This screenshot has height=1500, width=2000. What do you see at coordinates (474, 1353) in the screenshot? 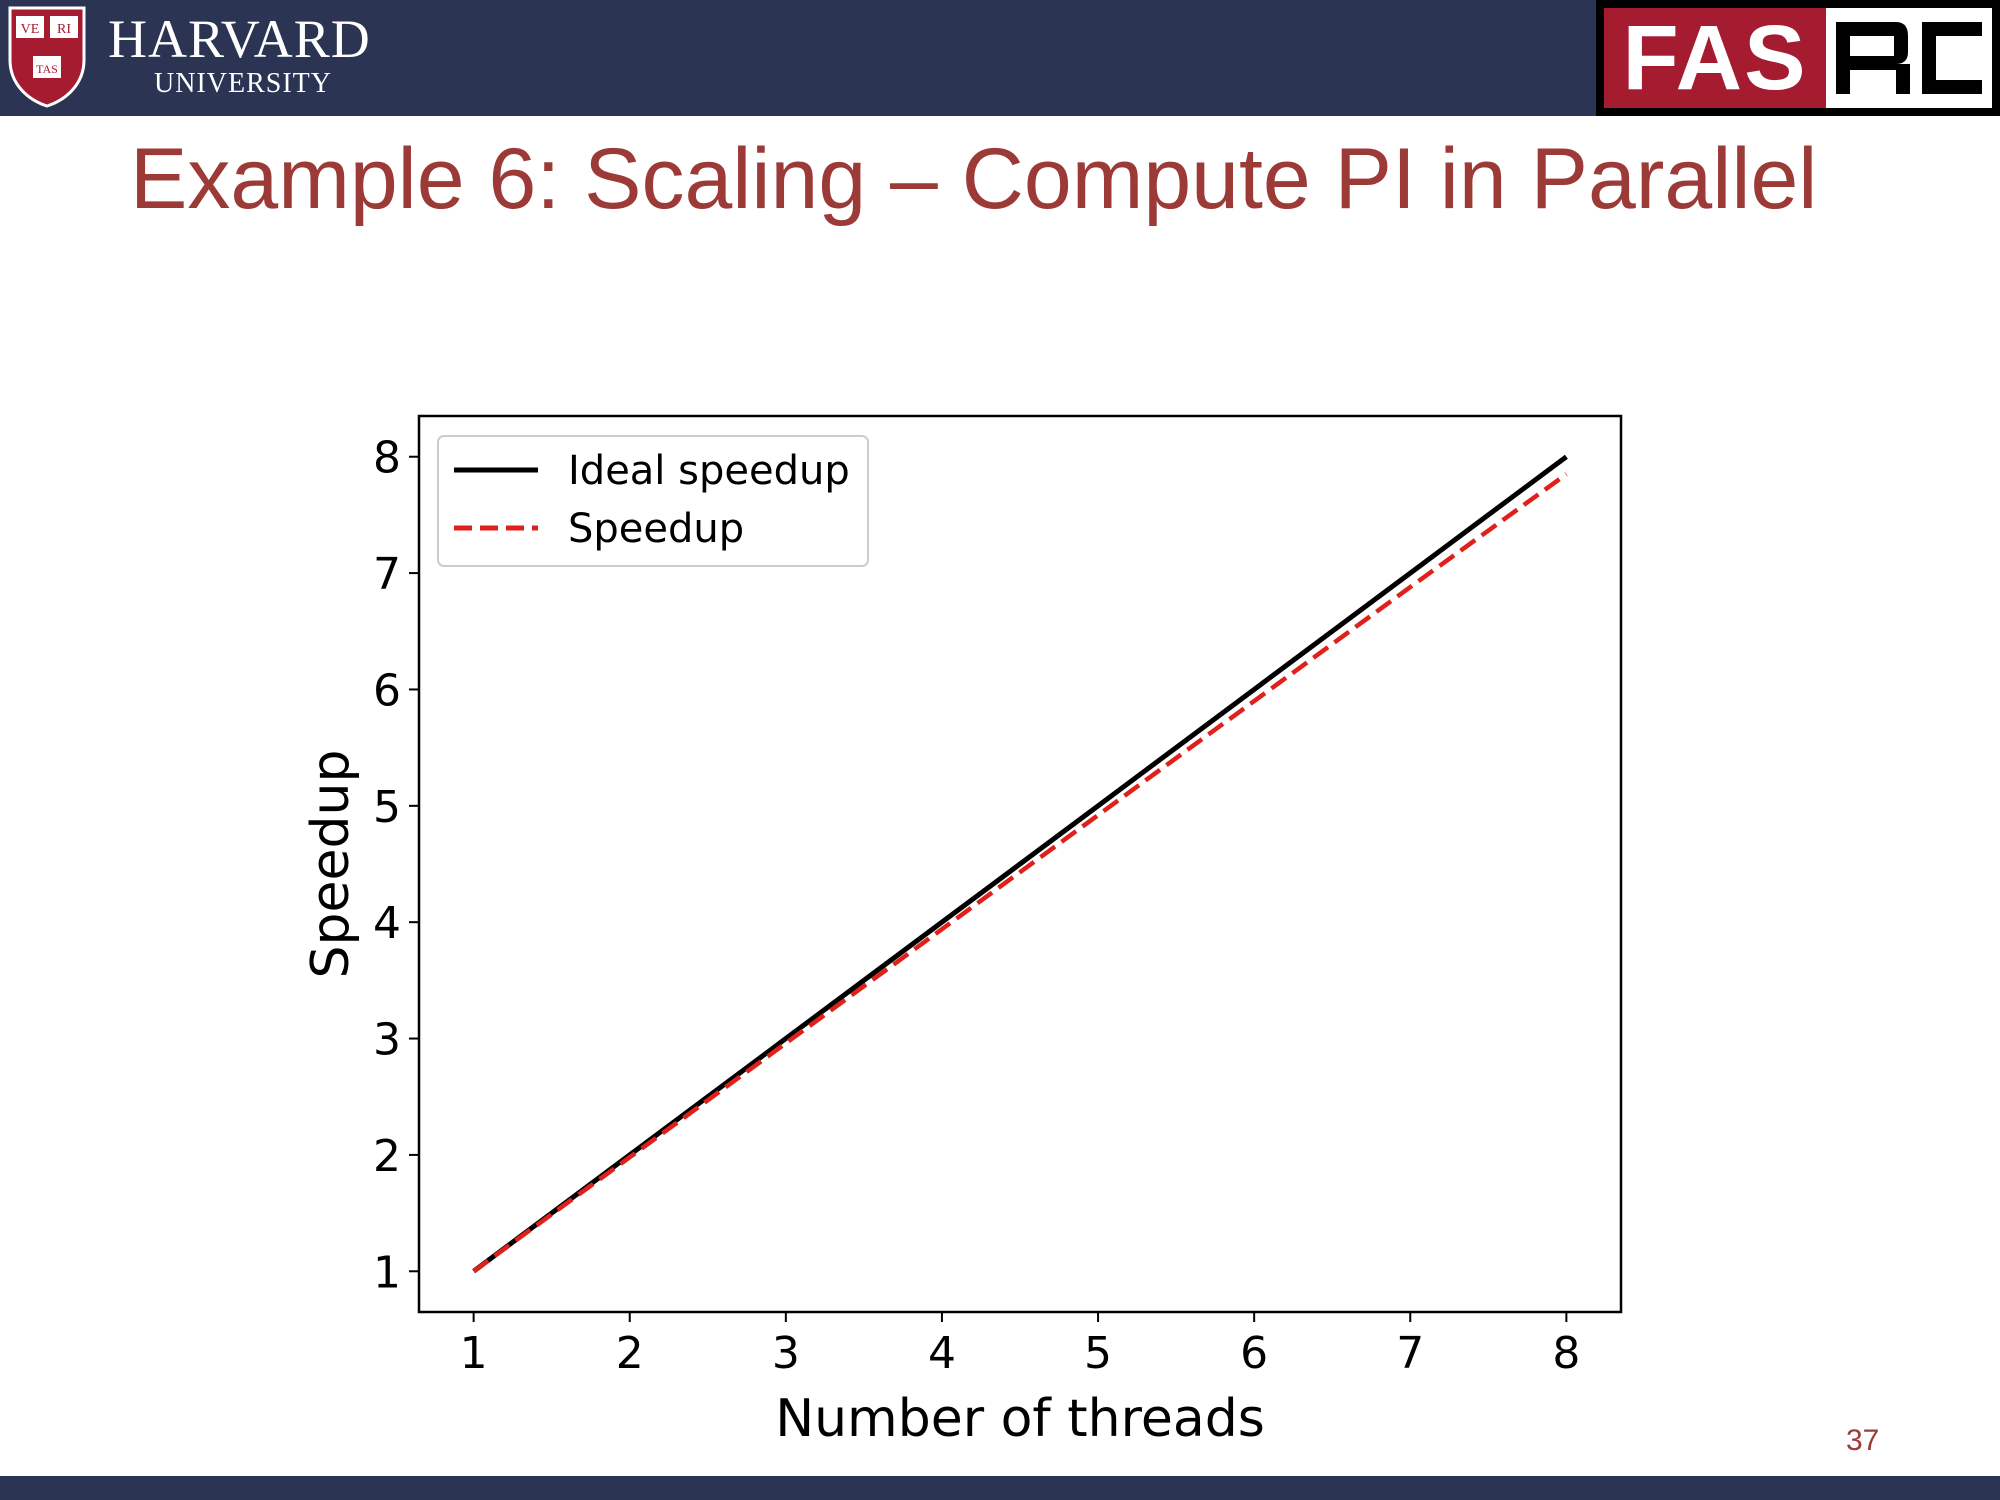
I see `x-tick-label: 1` at bounding box center [474, 1353].